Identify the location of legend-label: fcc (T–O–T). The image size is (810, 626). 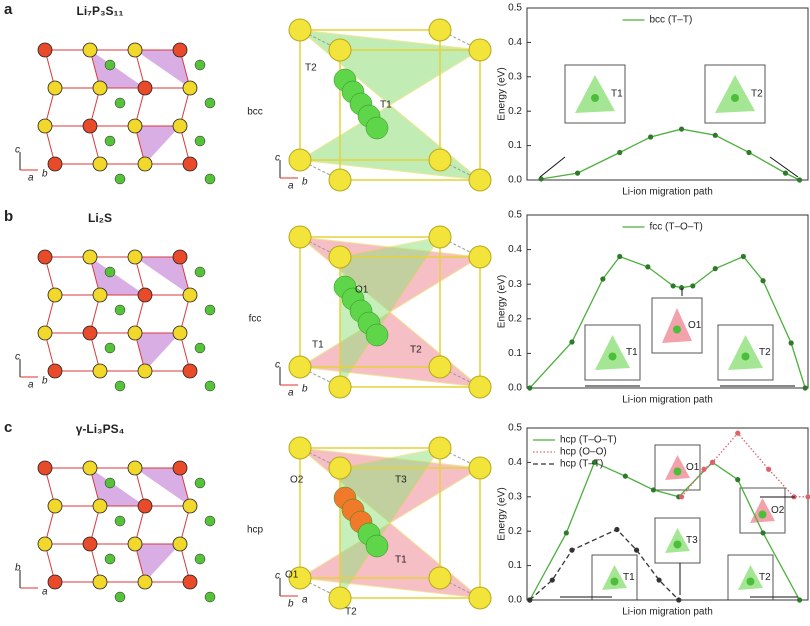
(676, 227).